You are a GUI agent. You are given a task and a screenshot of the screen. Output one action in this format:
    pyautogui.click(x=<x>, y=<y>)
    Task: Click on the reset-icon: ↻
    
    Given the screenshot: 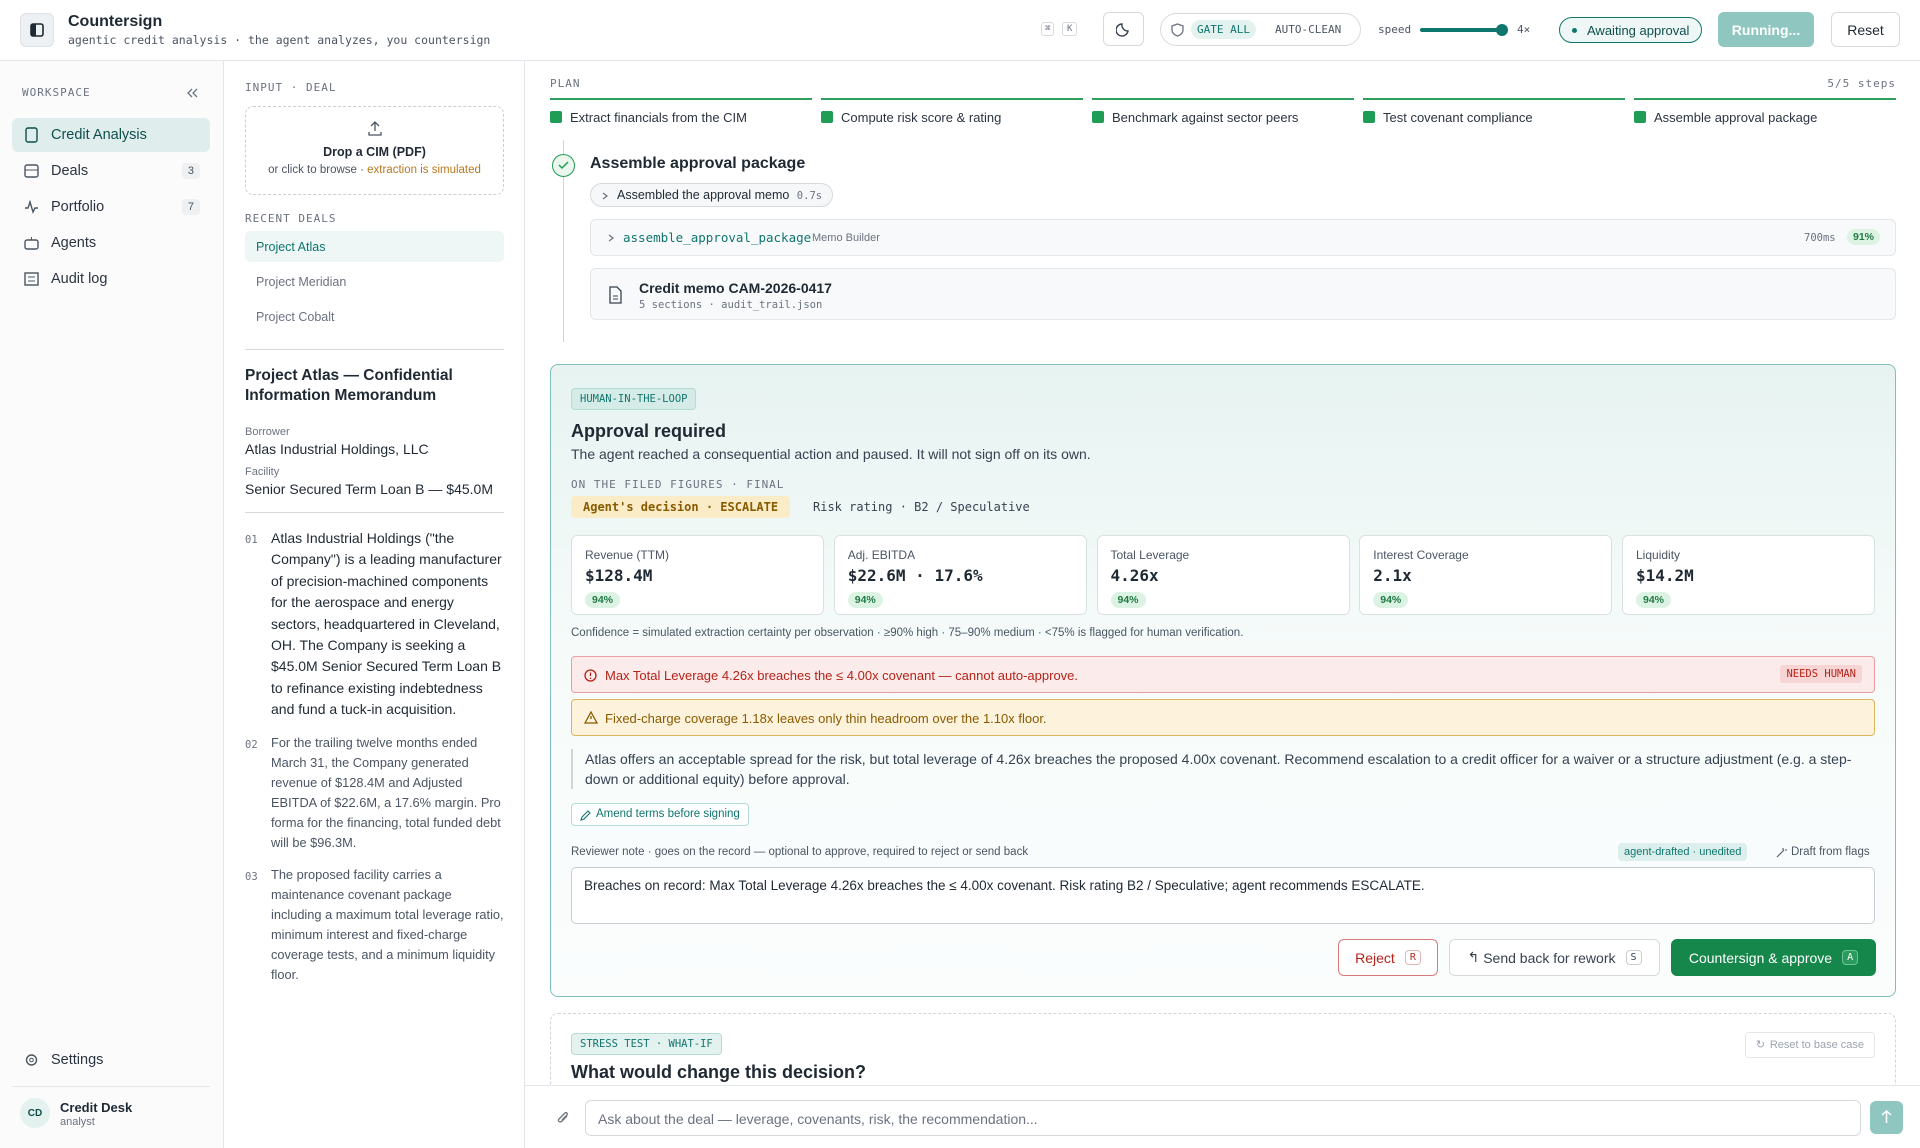 What is the action you would take?
    pyautogui.click(x=1760, y=1045)
    